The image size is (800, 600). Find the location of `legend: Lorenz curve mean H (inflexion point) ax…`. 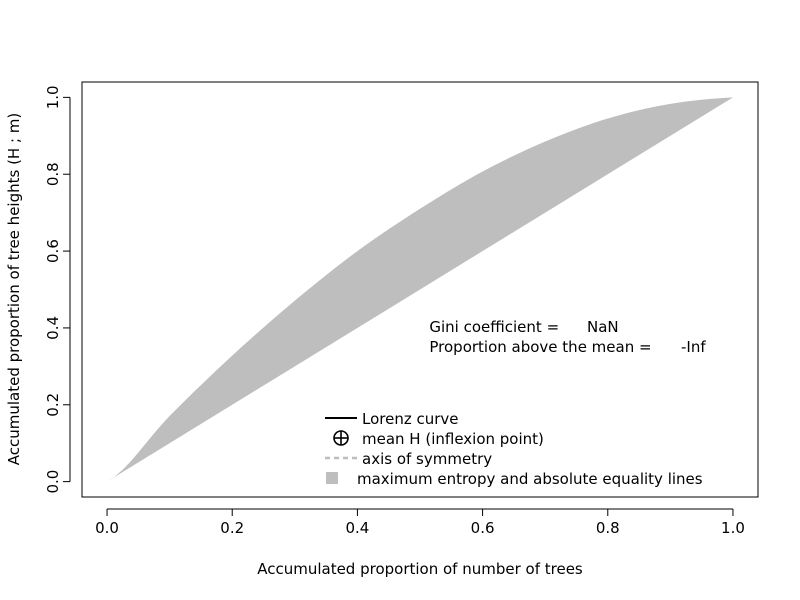

legend: Lorenz curve mean H (inflexion point) ax… is located at coordinates (514, 449).